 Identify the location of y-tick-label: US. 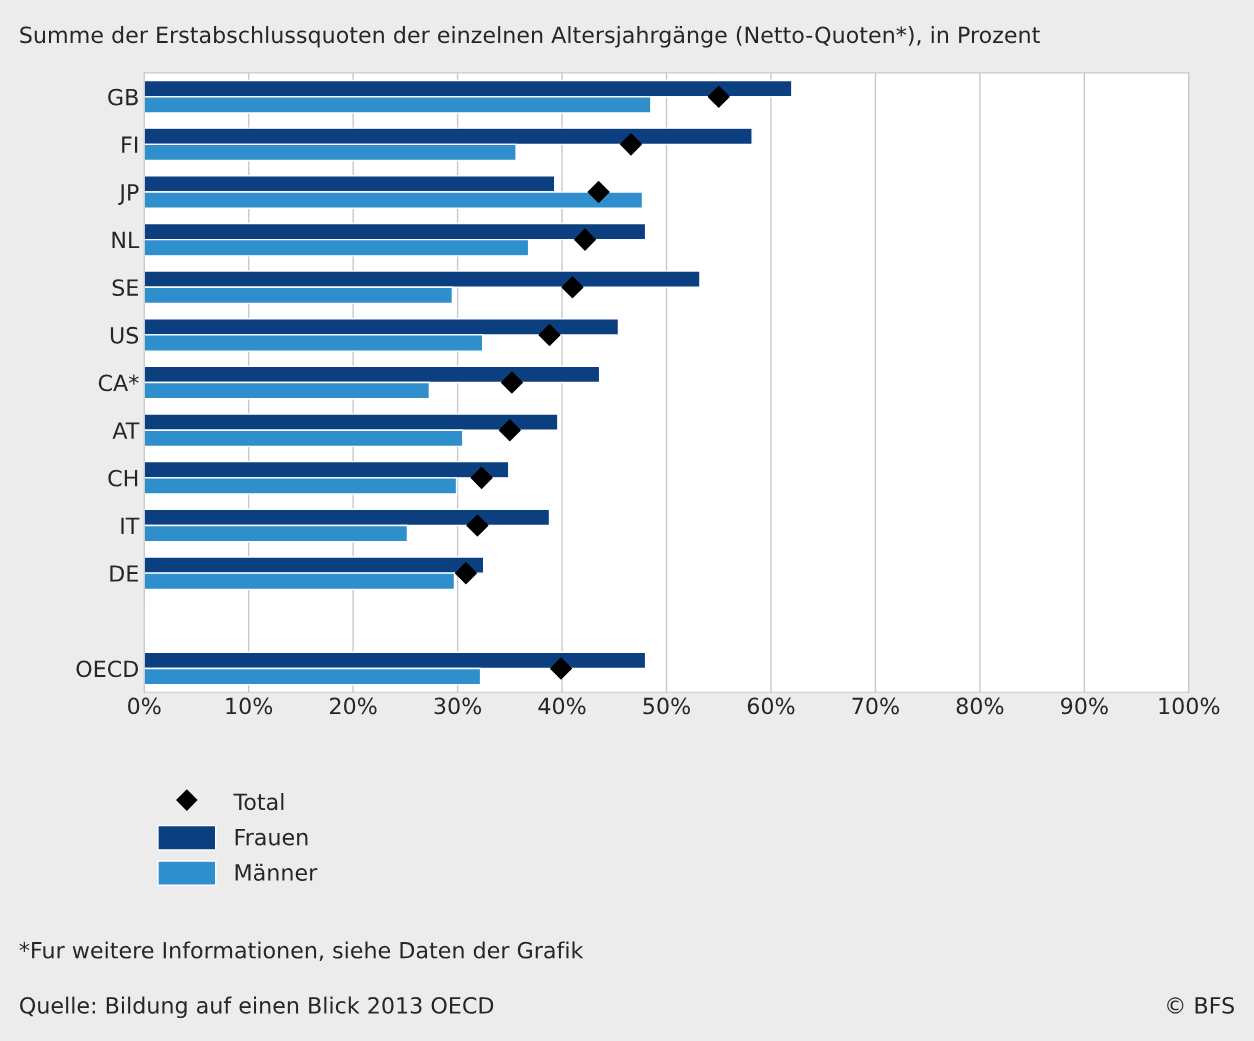
(124, 335).